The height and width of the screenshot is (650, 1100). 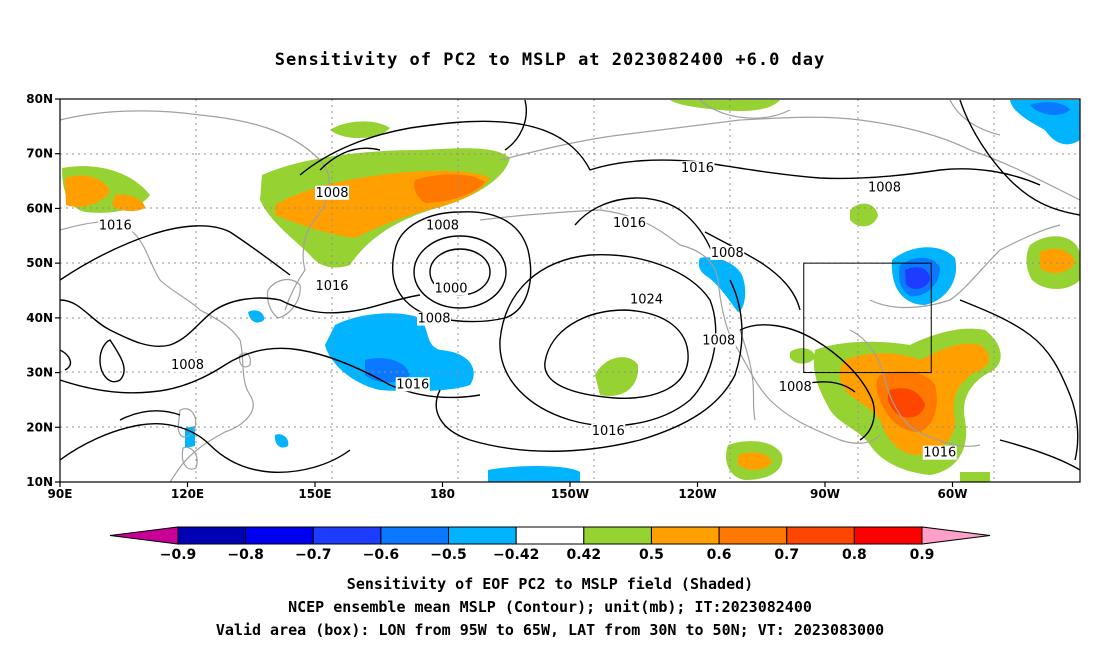 What do you see at coordinates (584, 555) in the screenshot?
I see `colorbar-label: 0.42` at bounding box center [584, 555].